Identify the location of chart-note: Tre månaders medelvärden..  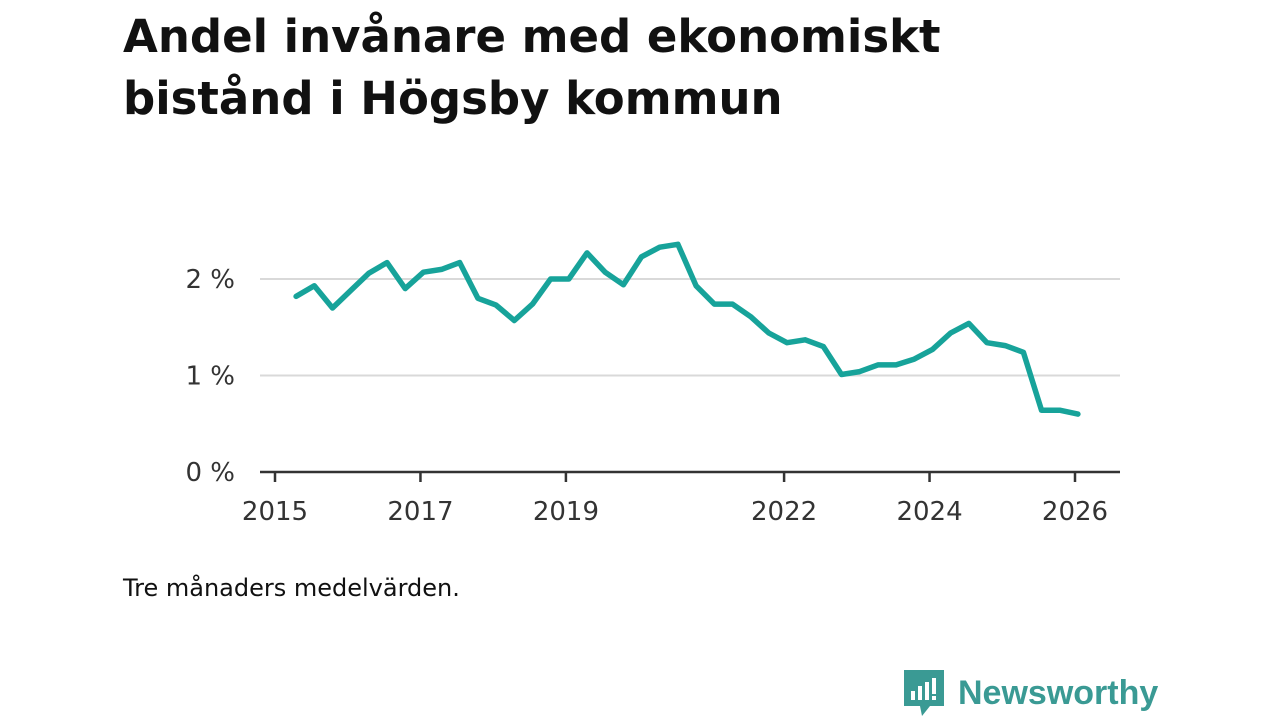
(291, 588).